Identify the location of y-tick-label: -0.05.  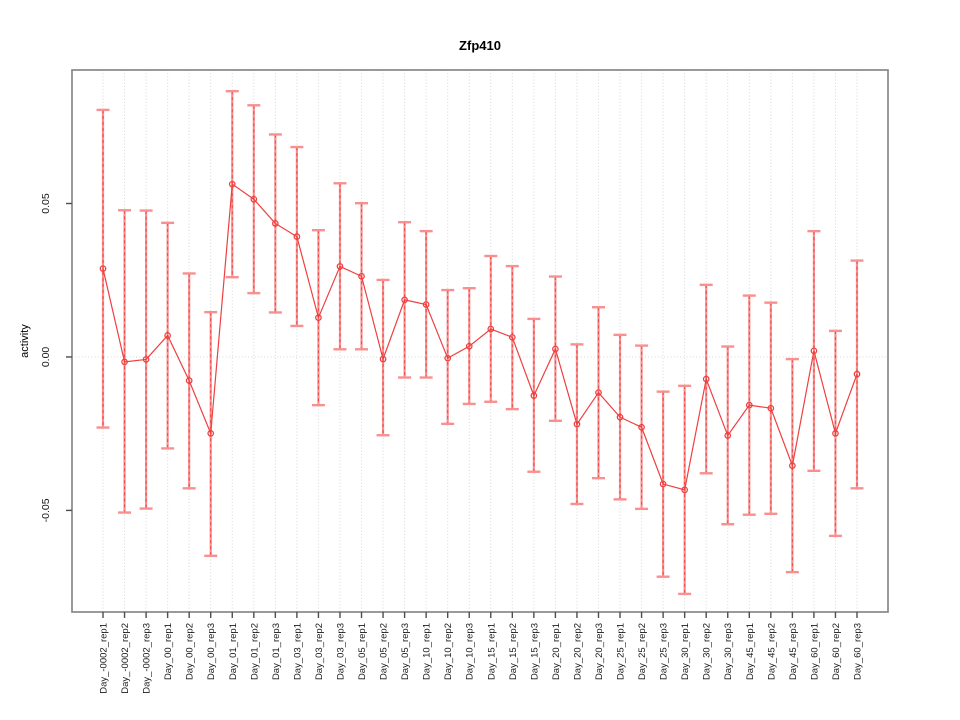
(46, 510).